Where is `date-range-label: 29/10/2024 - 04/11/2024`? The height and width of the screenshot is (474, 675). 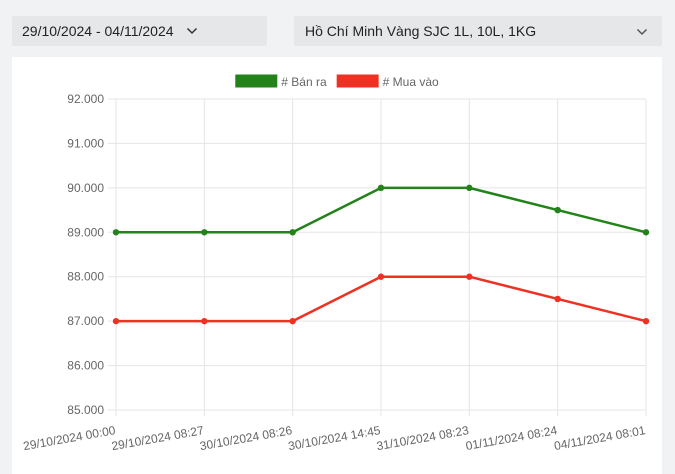 date-range-label: 29/10/2024 - 04/11/2024 is located at coordinates (98, 31).